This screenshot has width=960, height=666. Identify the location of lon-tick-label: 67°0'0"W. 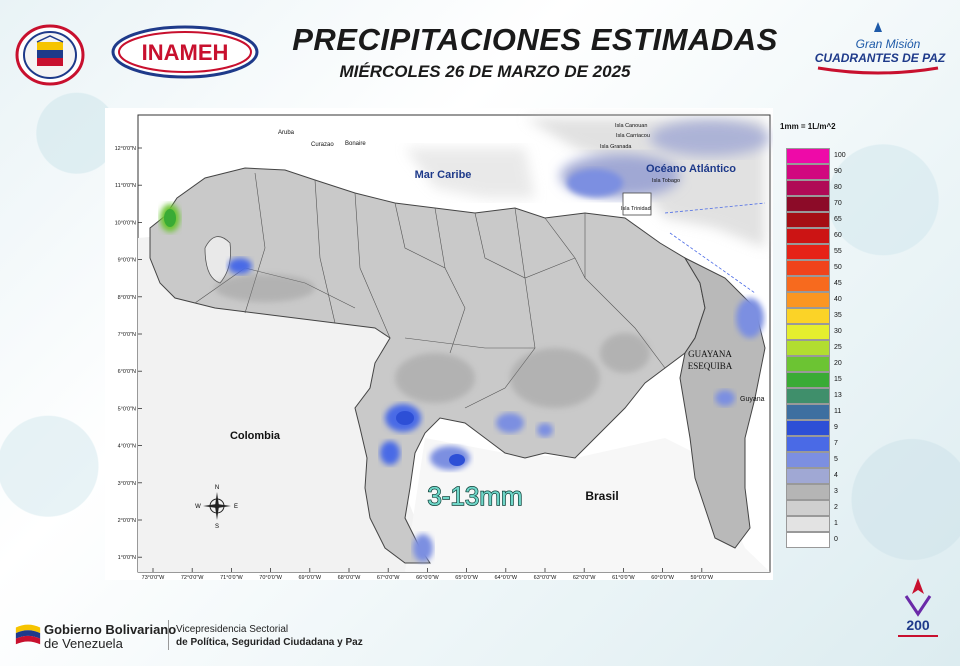
(388, 577).